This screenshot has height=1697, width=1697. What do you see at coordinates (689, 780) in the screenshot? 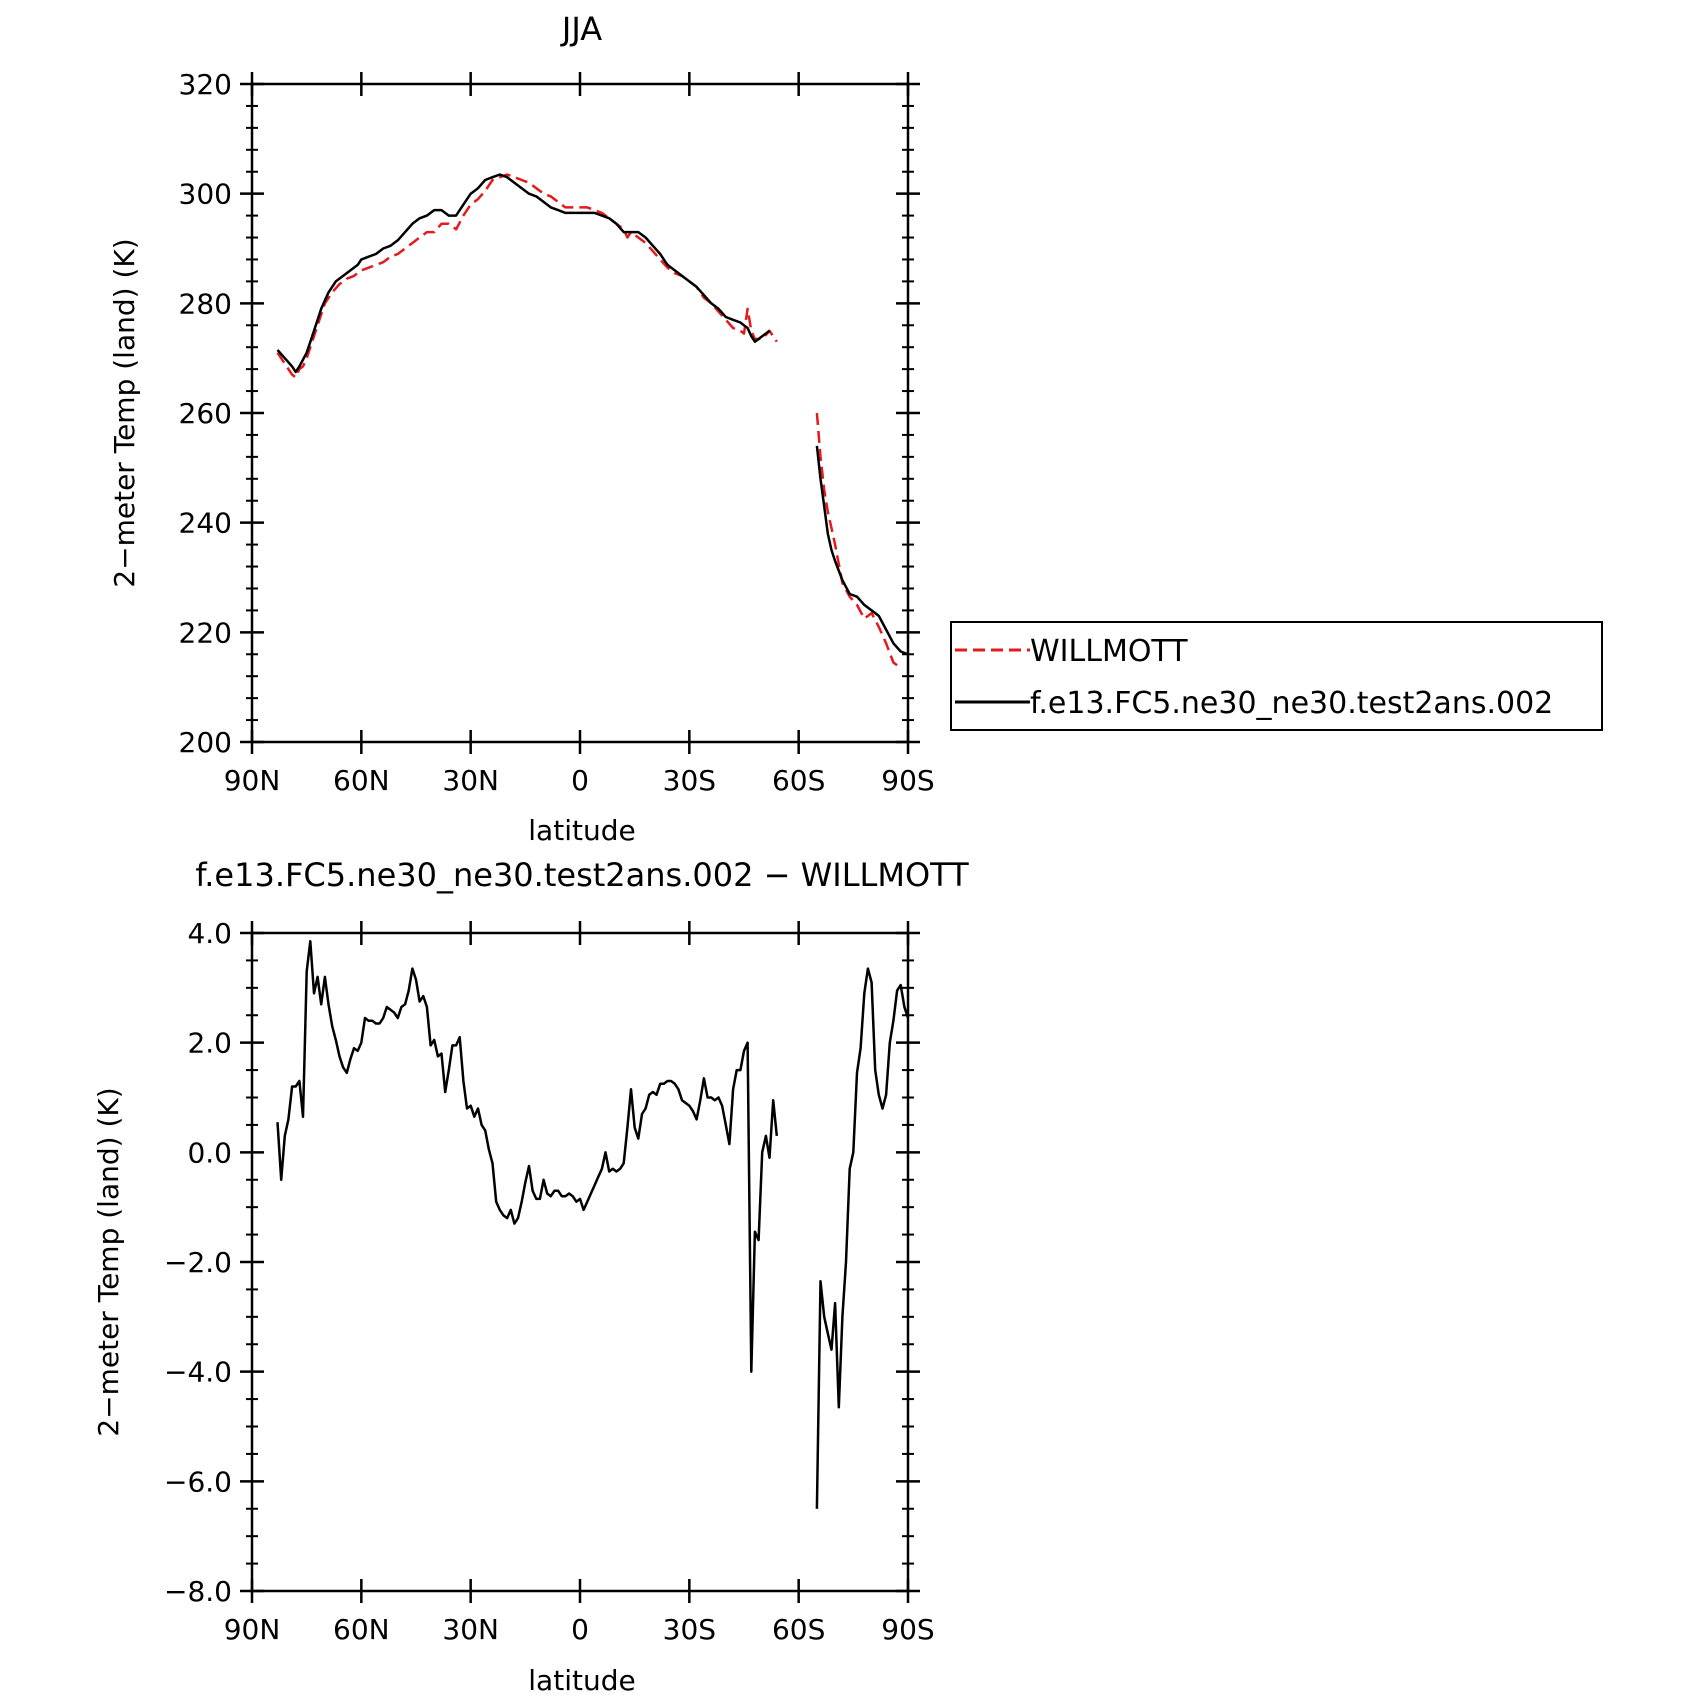
I see `top-x-tick-label: 30S` at bounding box center [689, 780].